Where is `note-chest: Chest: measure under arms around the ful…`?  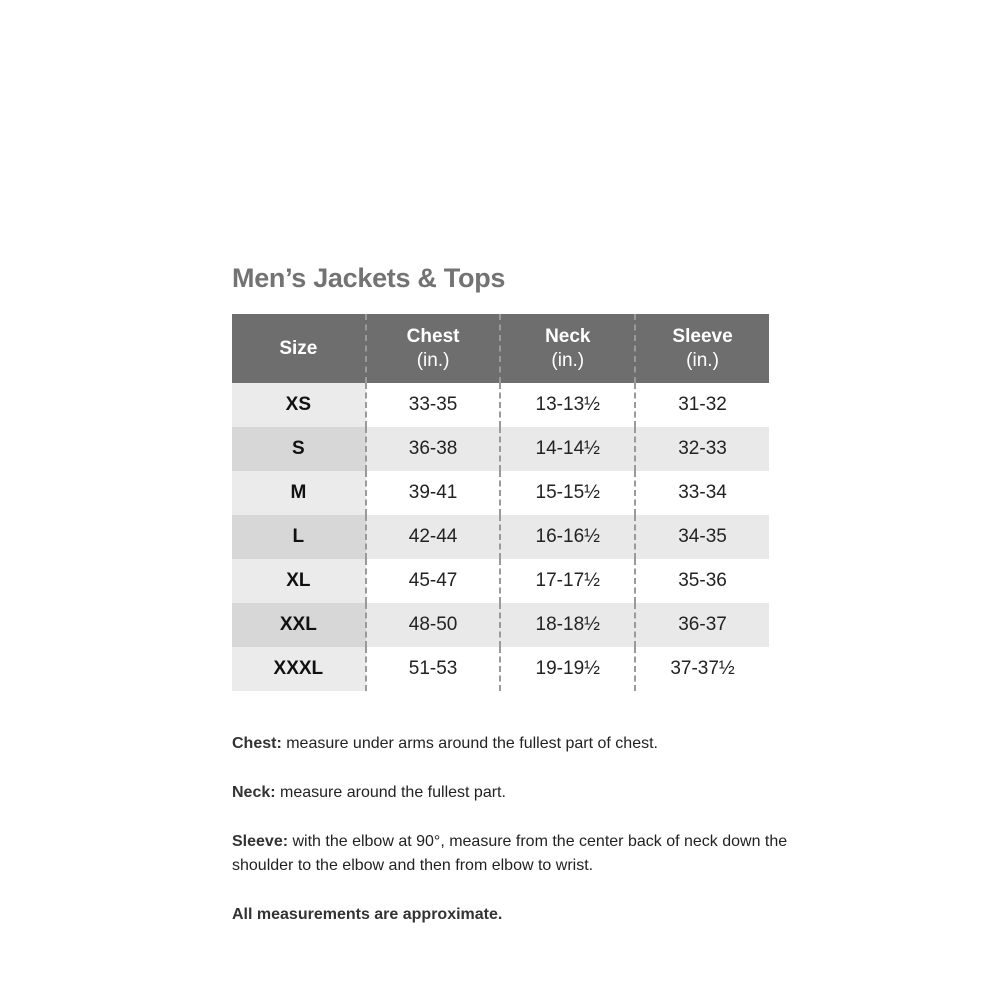 note-chest: Chest: measure under arms around the ful… is located at coordinates (512, 744).